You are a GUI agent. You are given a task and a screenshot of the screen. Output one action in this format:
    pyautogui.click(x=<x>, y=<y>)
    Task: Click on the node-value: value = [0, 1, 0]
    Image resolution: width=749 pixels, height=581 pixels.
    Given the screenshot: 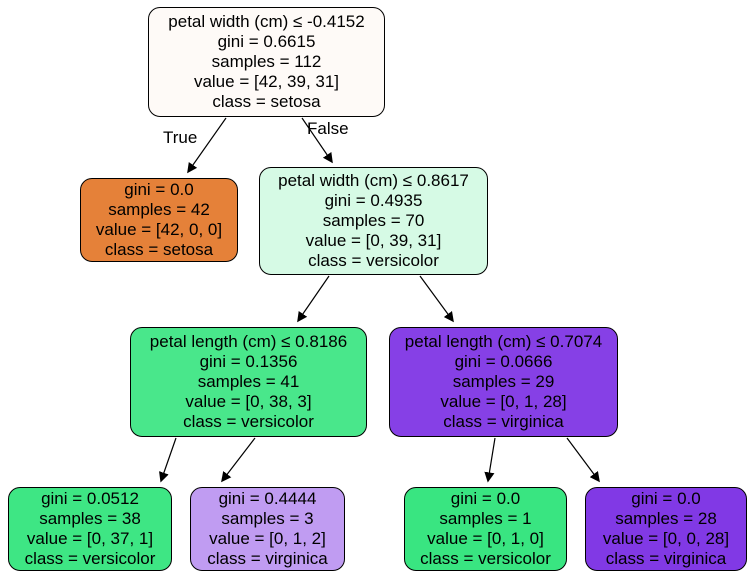 What is the action you would take?
    pyautogui.click(x=485, y=538)
    